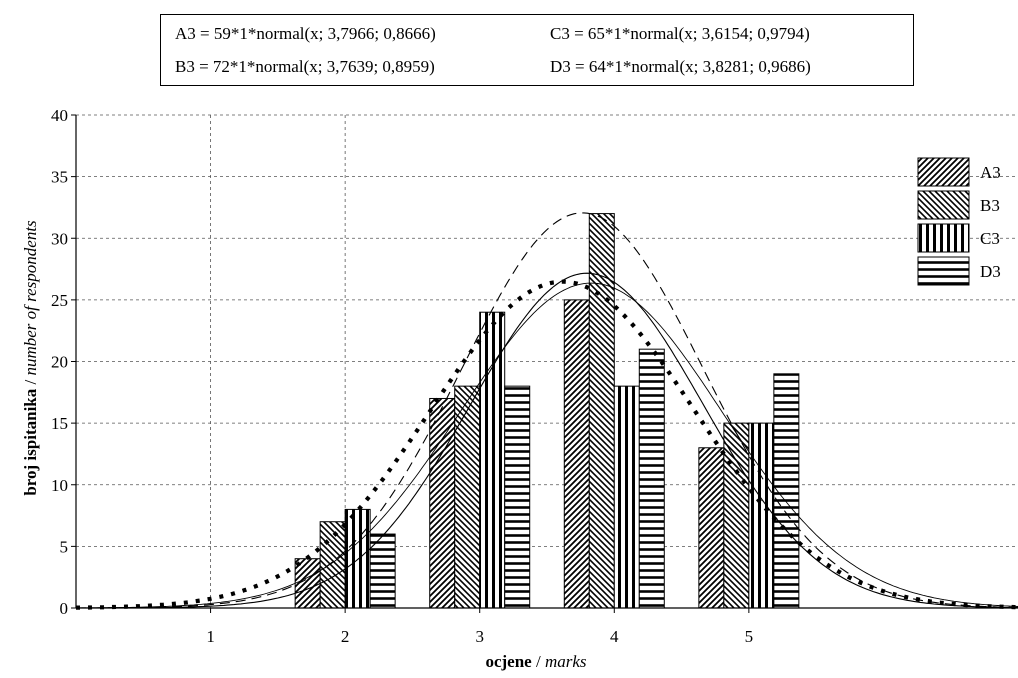 The image size is (1018, 678). I want to click on y-tick-label: 35, so click(59, 177).